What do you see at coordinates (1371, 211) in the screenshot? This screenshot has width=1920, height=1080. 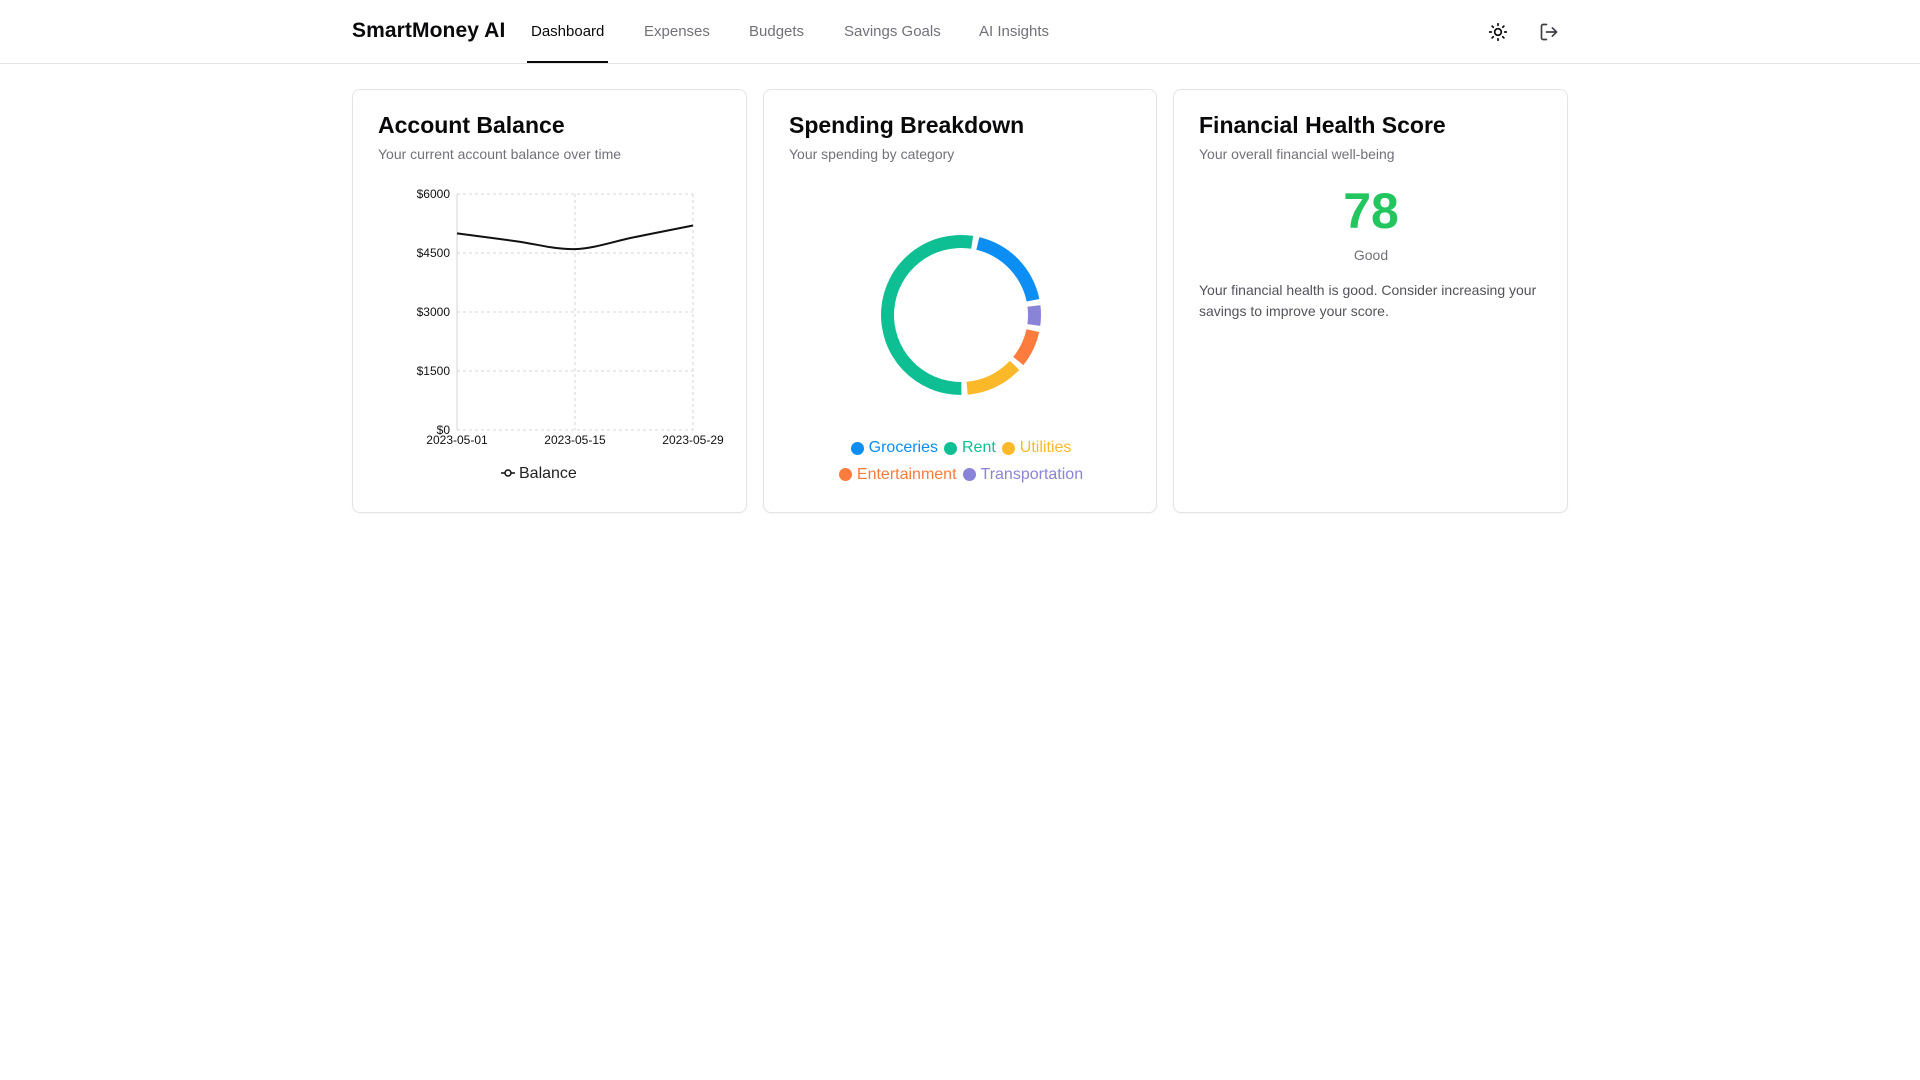 I see `health-score-value: 78` at bounding box center [1371, 211].